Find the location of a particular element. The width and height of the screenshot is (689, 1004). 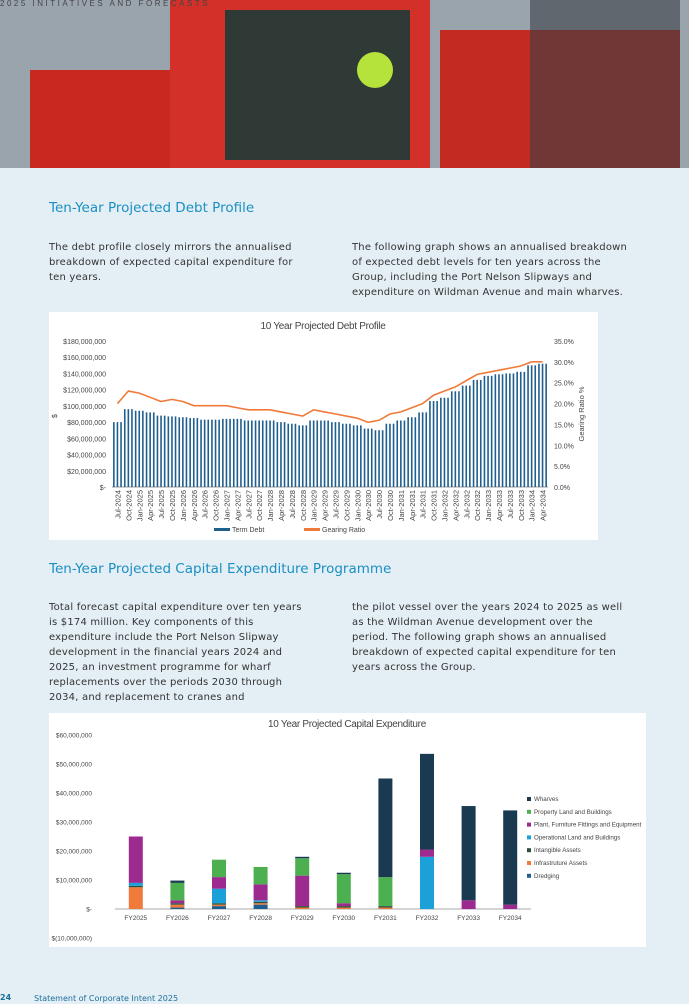

x-tick-label: Apr-2032 is located at coordinates (455, 505).